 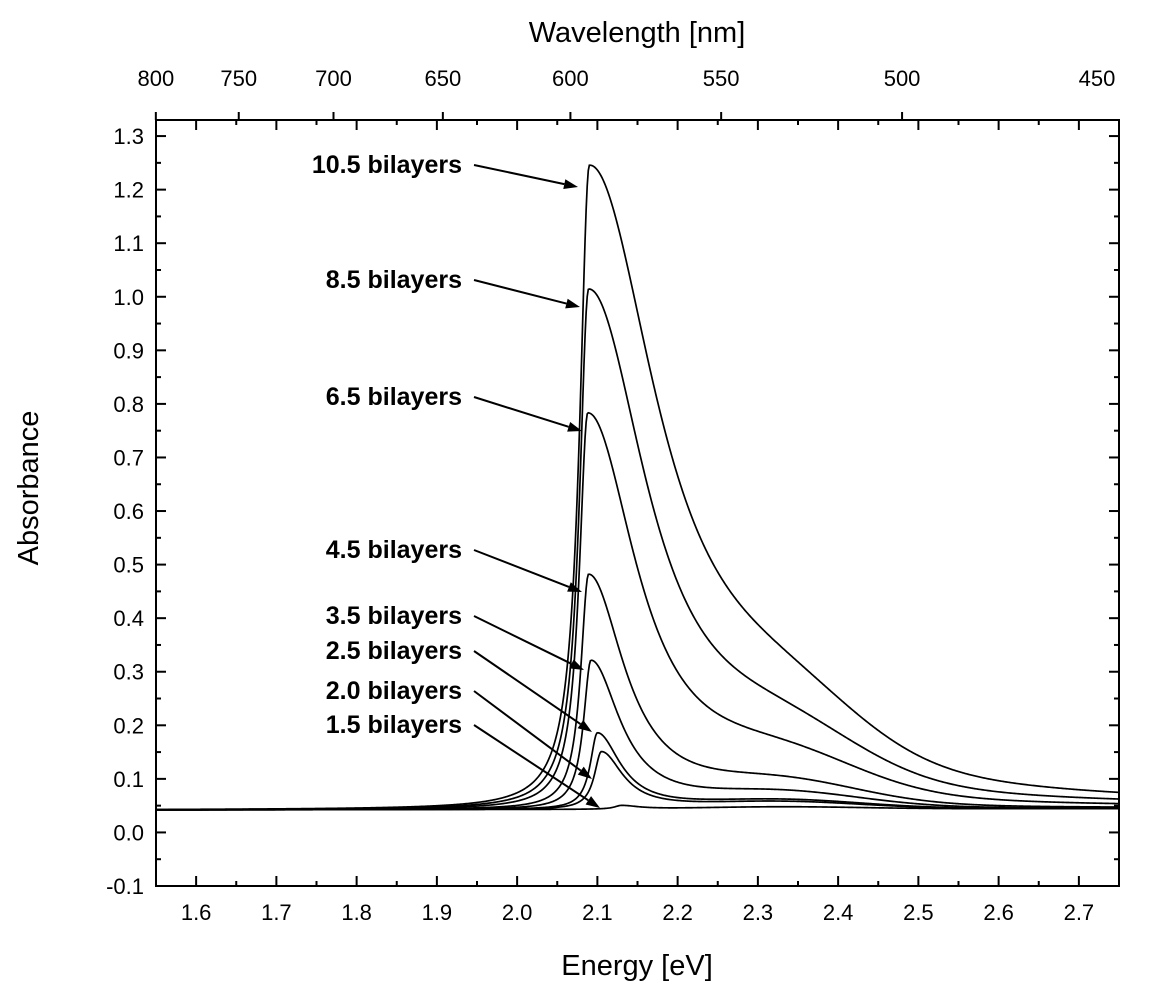 I want to click on x-tick-label: 2.1, so click(x=597, y=912).